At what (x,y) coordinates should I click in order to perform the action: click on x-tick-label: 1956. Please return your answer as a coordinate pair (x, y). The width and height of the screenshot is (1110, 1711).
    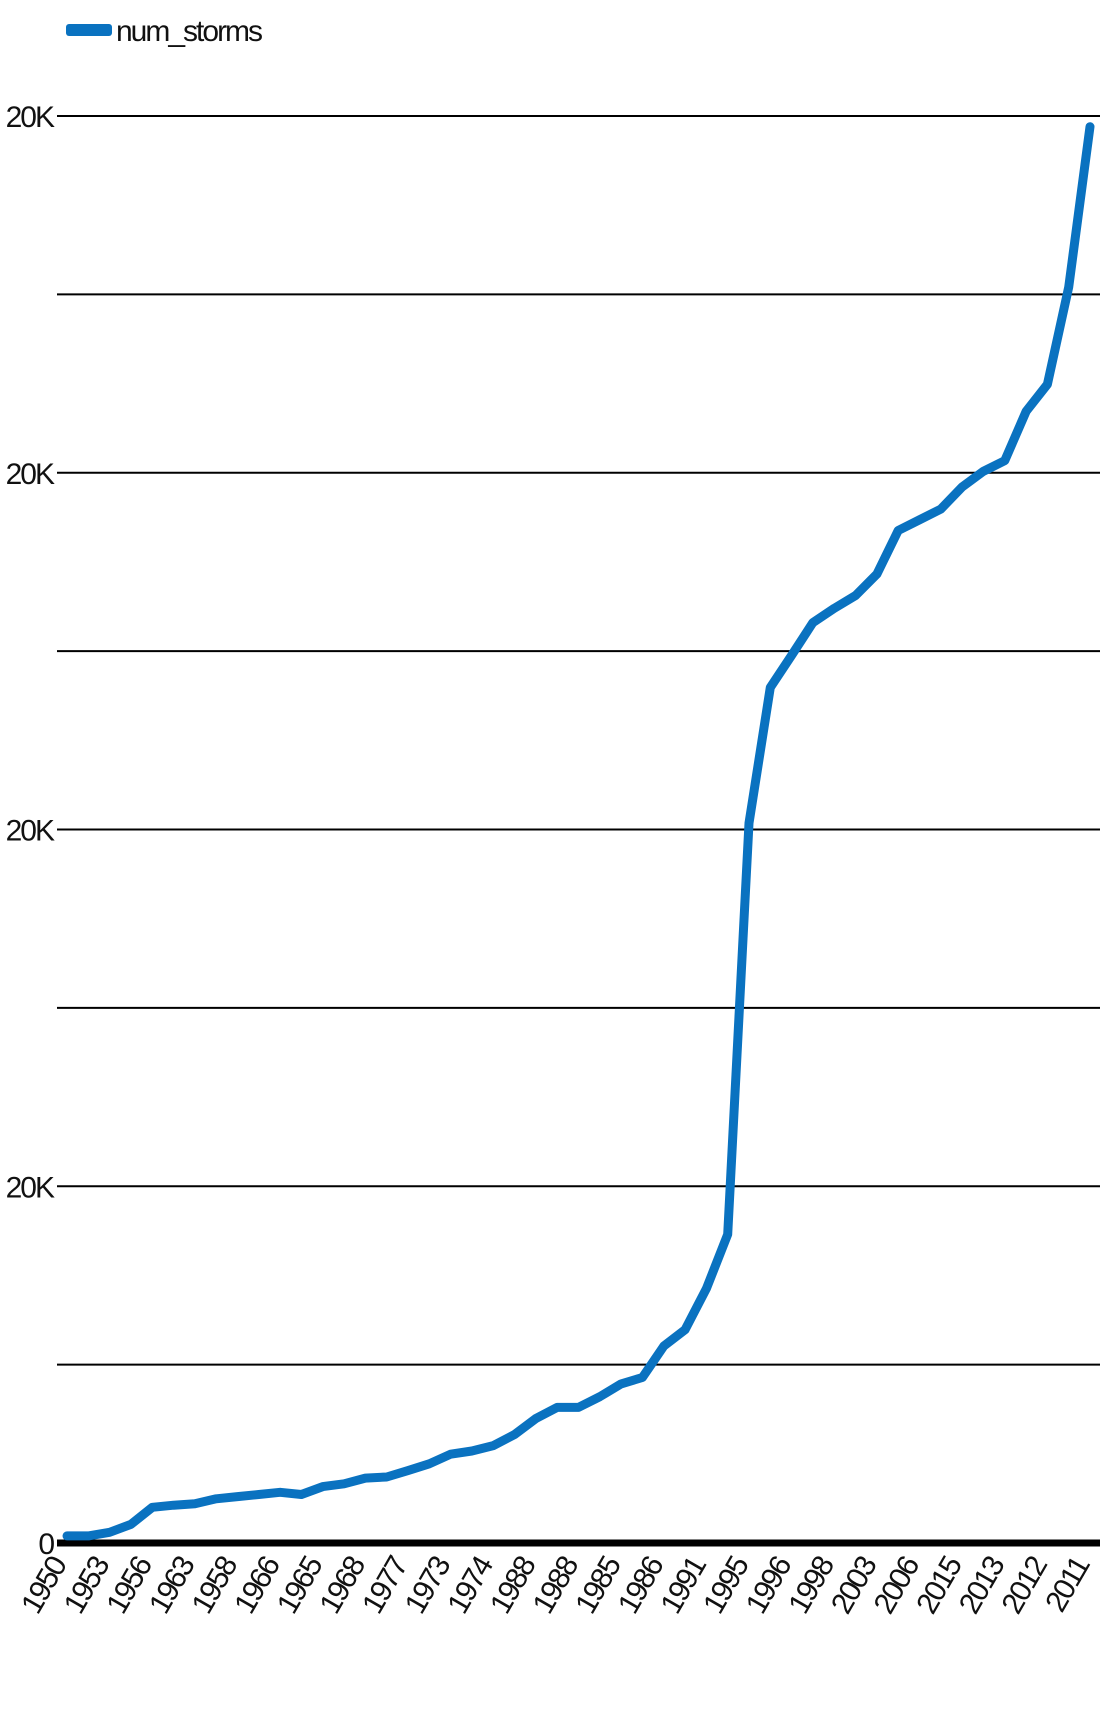
    Looking at the image, I should click on (129, 1585).